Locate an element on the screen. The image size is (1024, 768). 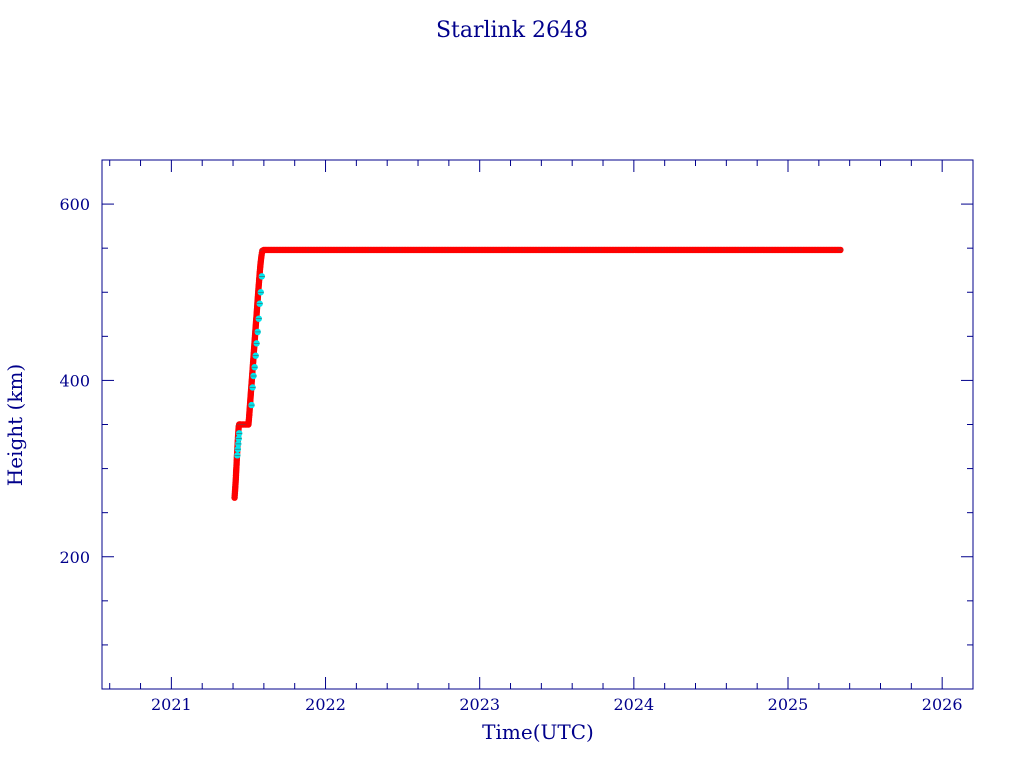
x-tick-label: 2022 is located at coordinates (325, 704).